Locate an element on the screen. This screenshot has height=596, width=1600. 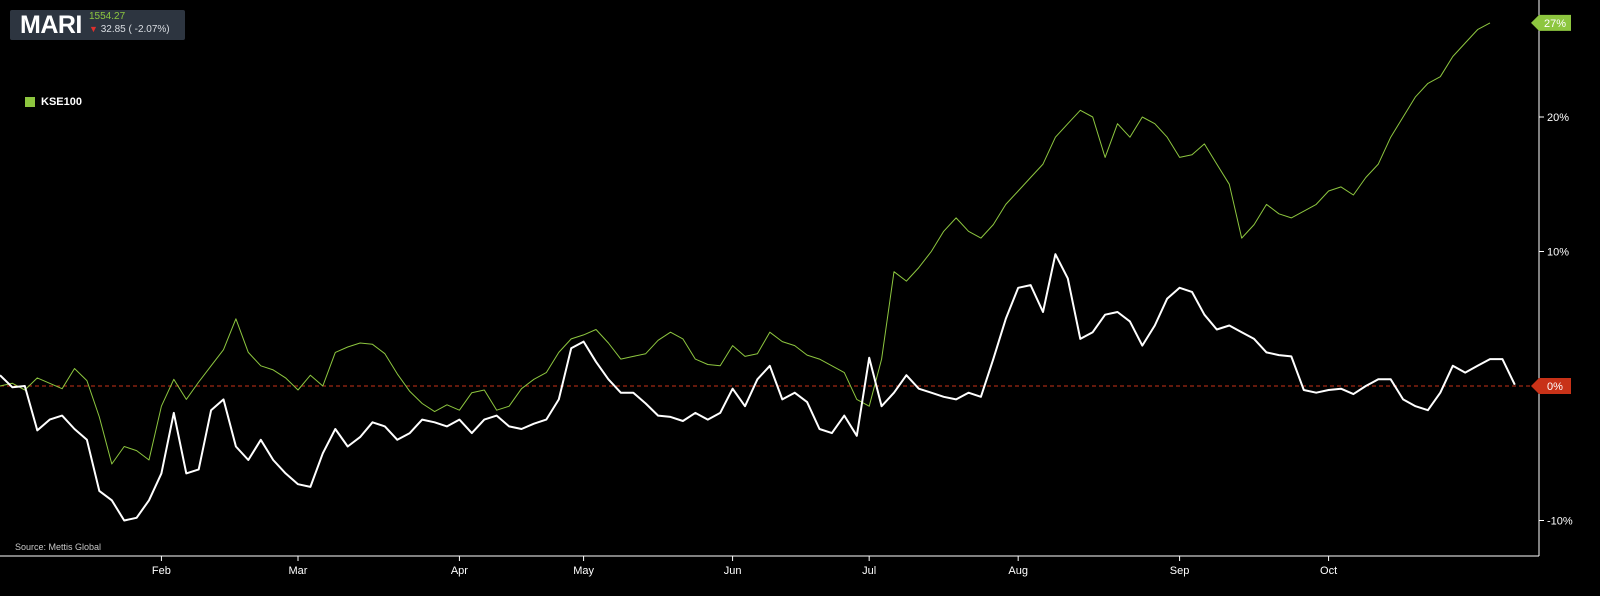
y-axis-ticks: 20% 10% -10% is located at coordinates (1556, 320).